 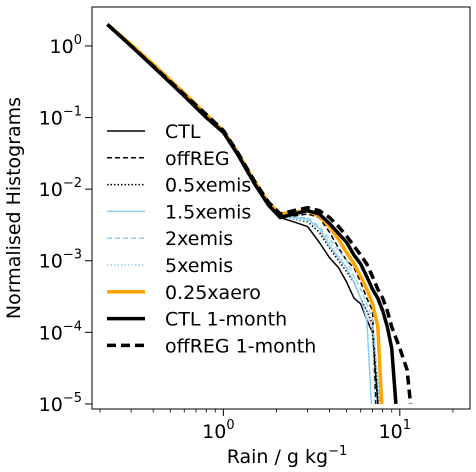 I want to click on legend-label-5: 5xemis, so click(x=199, y=266).